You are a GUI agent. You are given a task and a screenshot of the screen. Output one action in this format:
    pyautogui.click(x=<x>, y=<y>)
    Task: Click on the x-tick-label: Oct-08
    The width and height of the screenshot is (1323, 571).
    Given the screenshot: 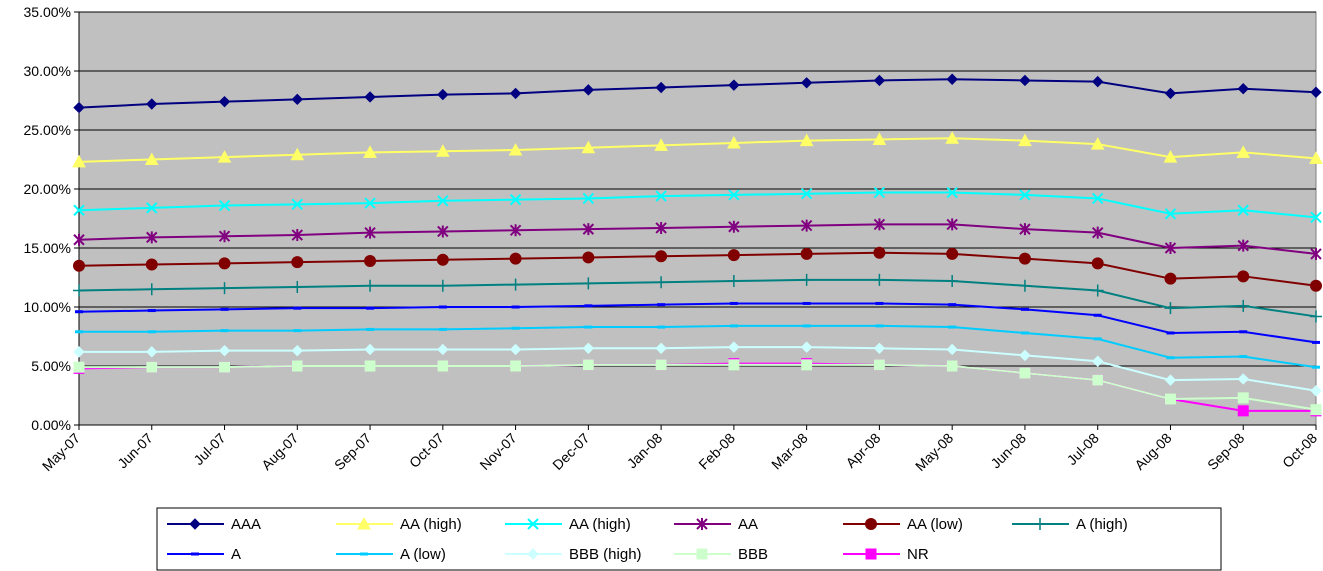 What is the action you would take?
    pyautogui.click(x=1299, y=450)
    